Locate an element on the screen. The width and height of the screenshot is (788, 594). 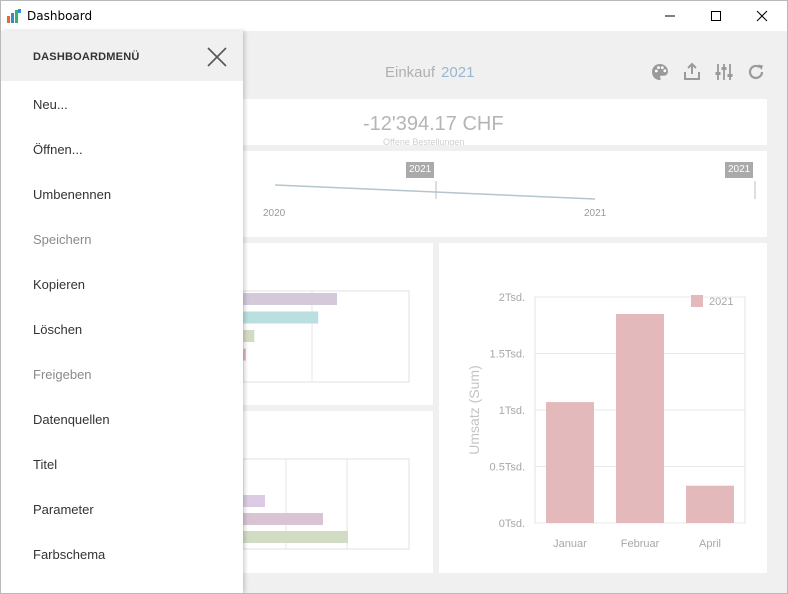
close-window-button is located at coordinates (762, 16).